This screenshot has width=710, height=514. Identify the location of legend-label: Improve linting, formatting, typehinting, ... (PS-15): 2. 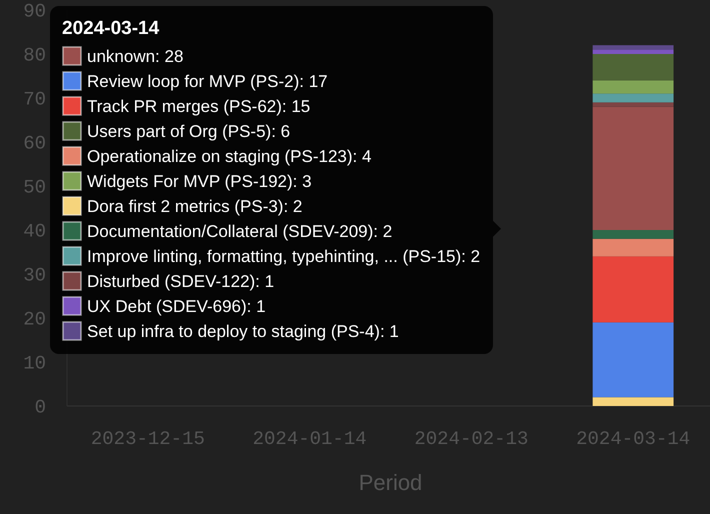
(283, 256).